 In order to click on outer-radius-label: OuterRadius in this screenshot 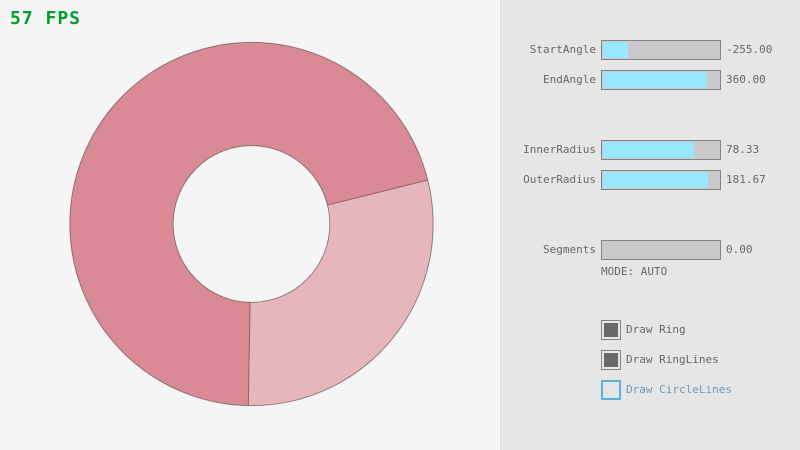, I will do `click(559, 179)`.